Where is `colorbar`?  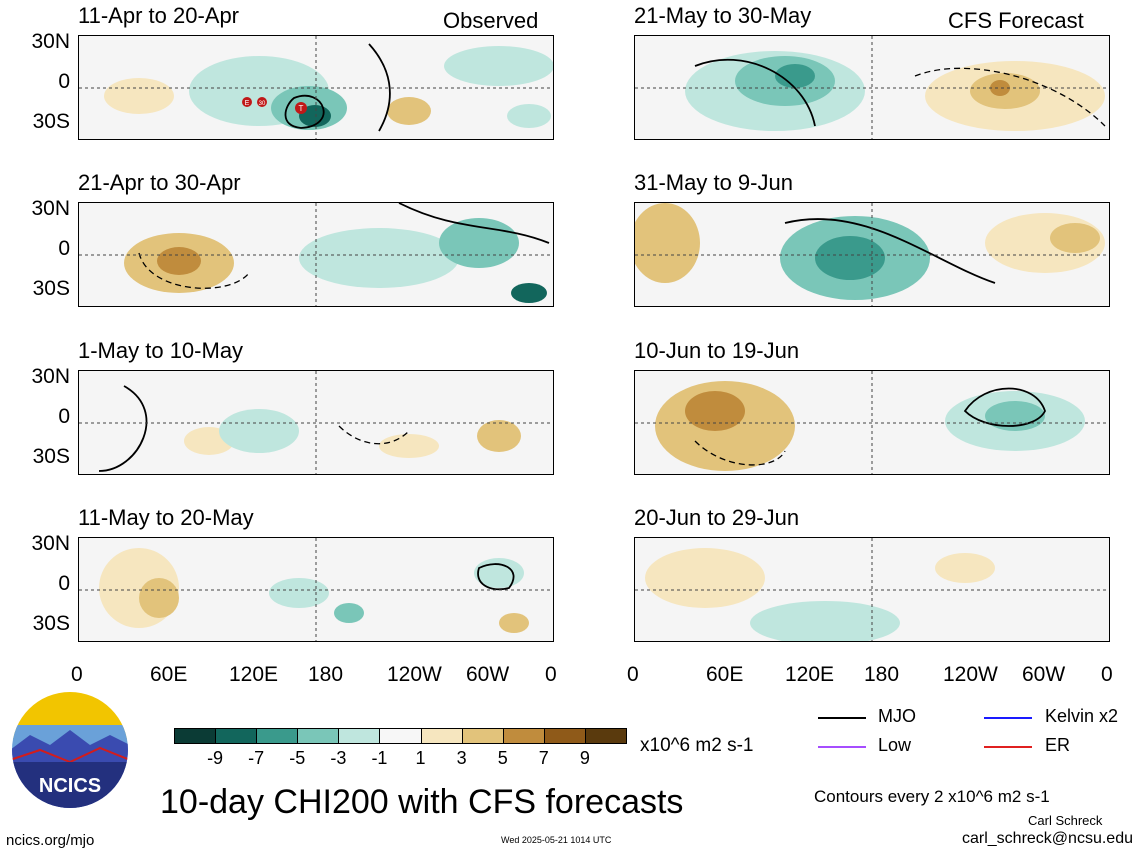
colorbar is located at coordinates (400, 736).